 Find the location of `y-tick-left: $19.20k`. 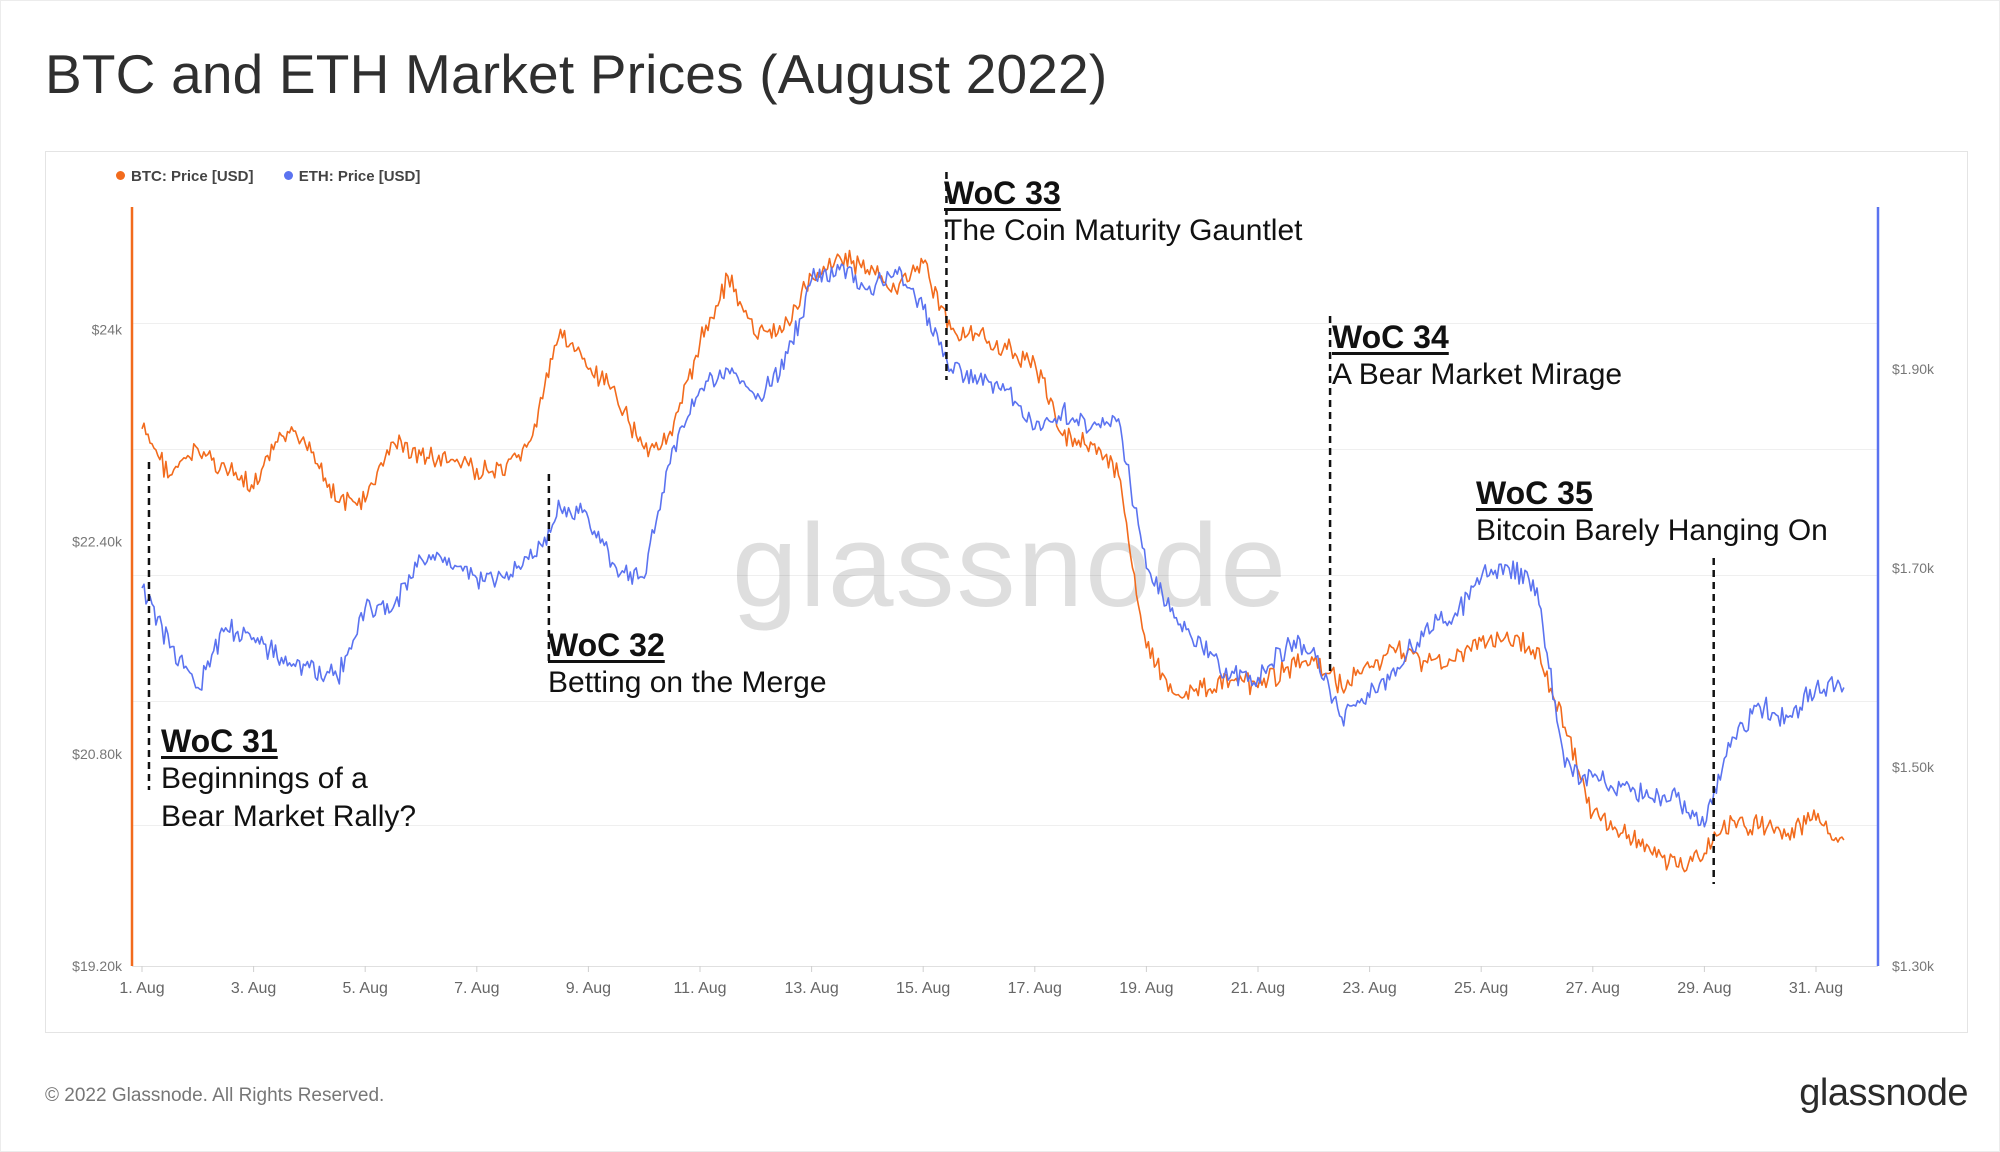

y-tick-left: $19.20k is located at coordinates (97, 966).